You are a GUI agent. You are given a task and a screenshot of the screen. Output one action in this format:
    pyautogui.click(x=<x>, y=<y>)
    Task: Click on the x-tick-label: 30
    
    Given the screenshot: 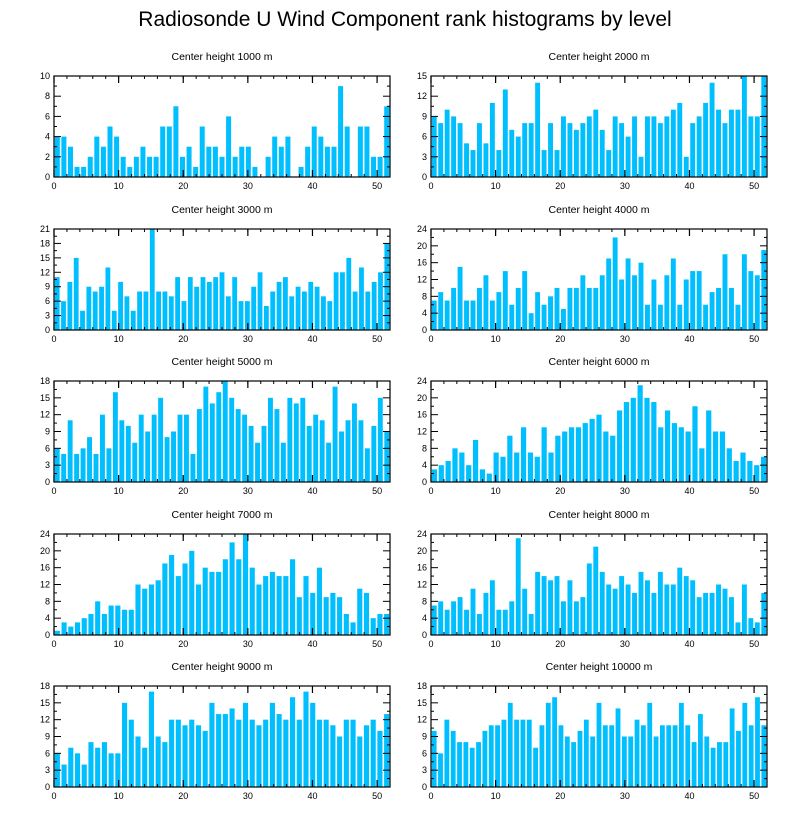 What is the action you would take?
    pyautogui.click(x=248, y=796)
    